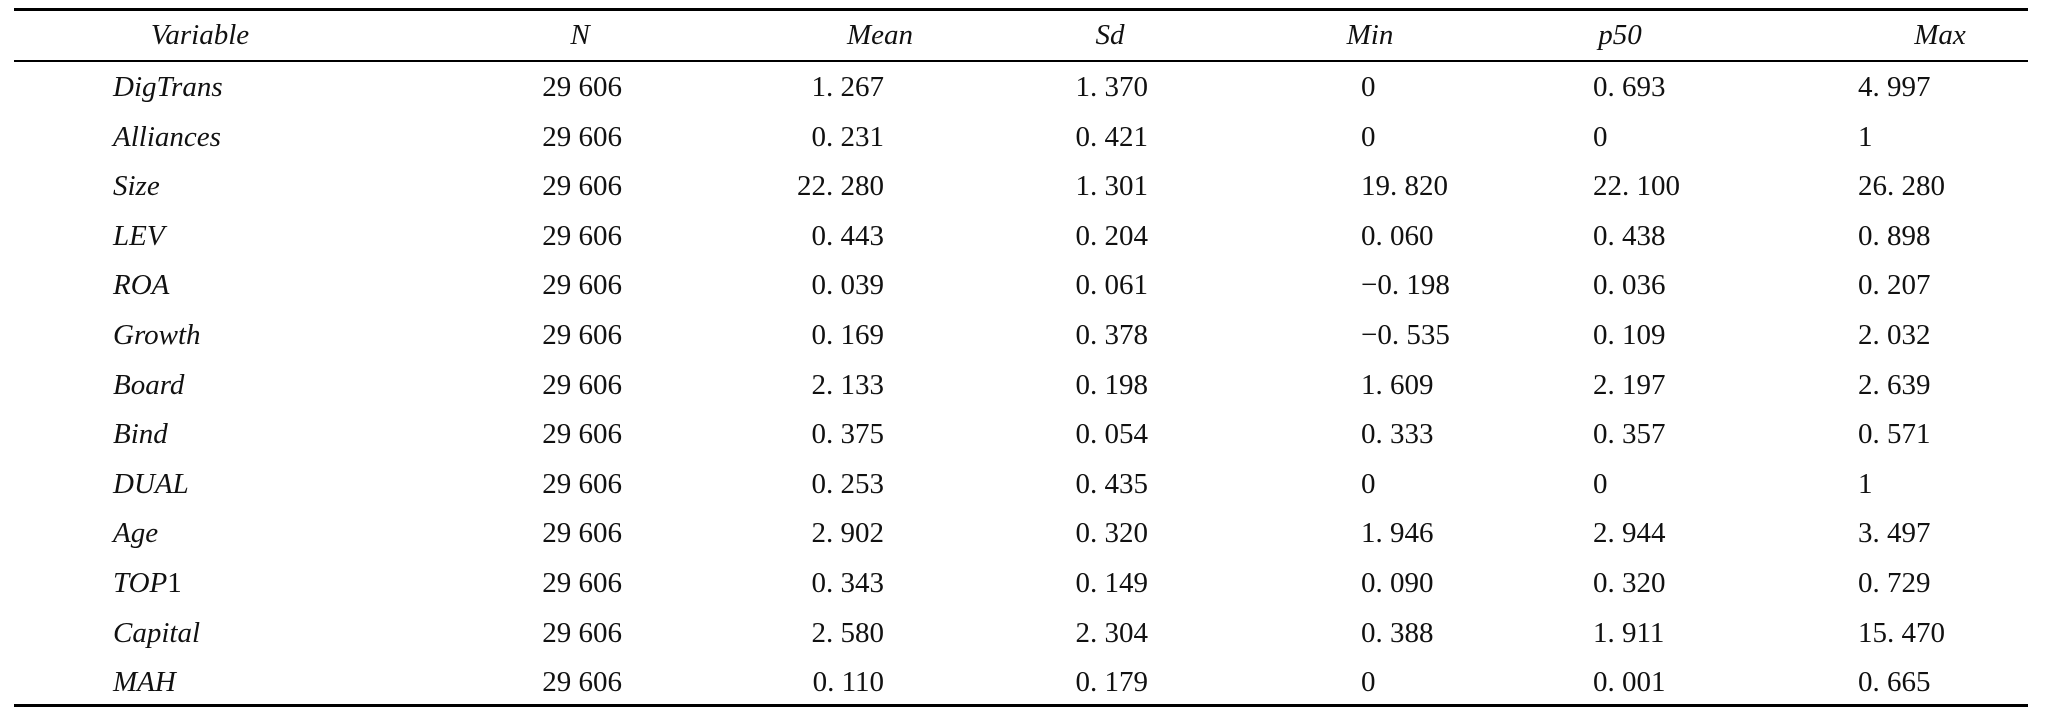 The height and width of the screenshot is (720, 2048). Describe the element at coordinates (1894, 682) in the screenshot. I see `cell-max: 0. 665` at that location.